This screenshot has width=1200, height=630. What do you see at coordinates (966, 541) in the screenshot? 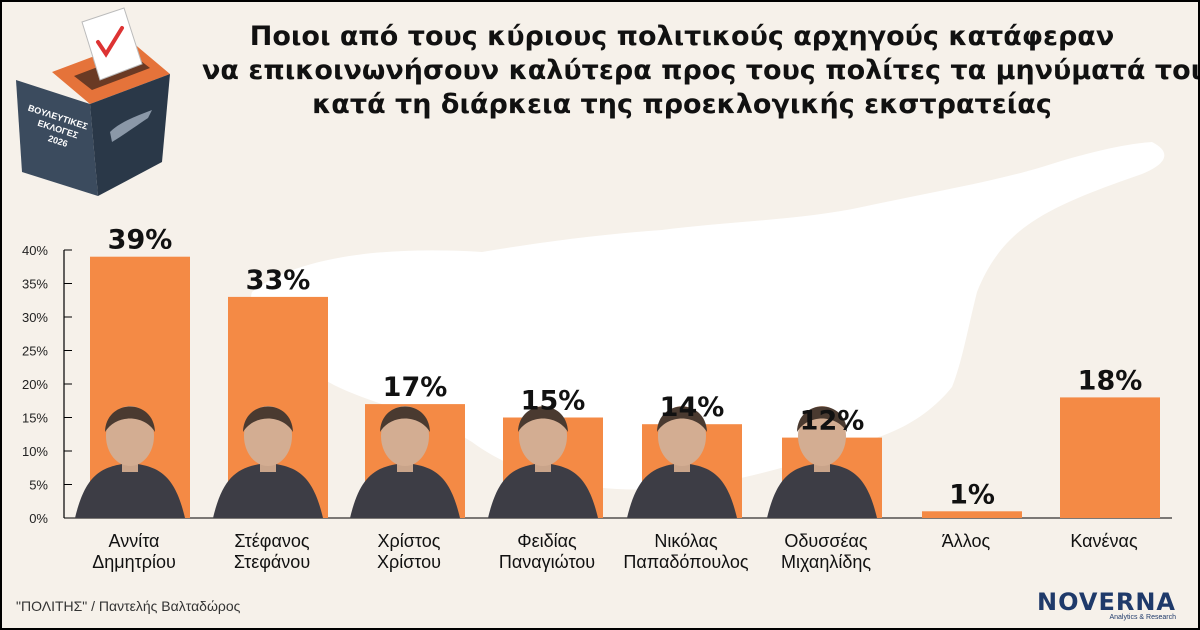
I see `category-label: Άλλος` at bounding box center [966, 541].